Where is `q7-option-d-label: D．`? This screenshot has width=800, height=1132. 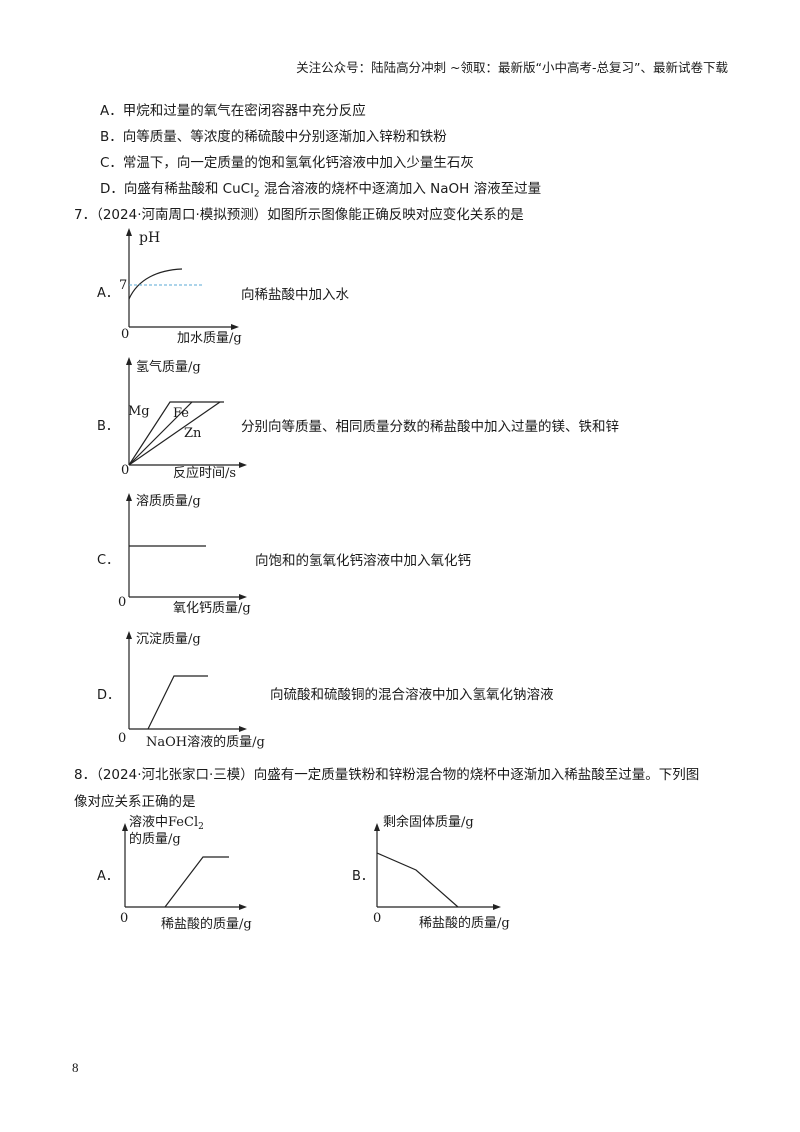
q7-option-d-label: D． is located at coordinates (109, 695).